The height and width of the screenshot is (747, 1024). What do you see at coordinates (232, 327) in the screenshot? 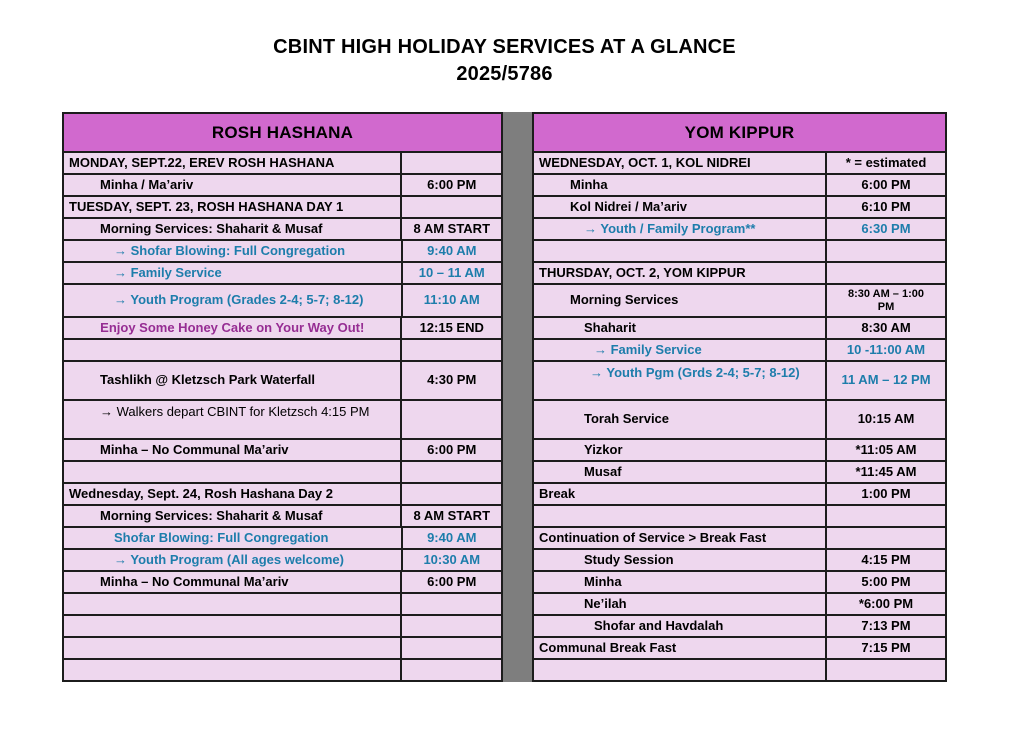
I see `event-cell: Enjoy Some Honey Cake on Your Way Out!` at bounding box center [232, 327].